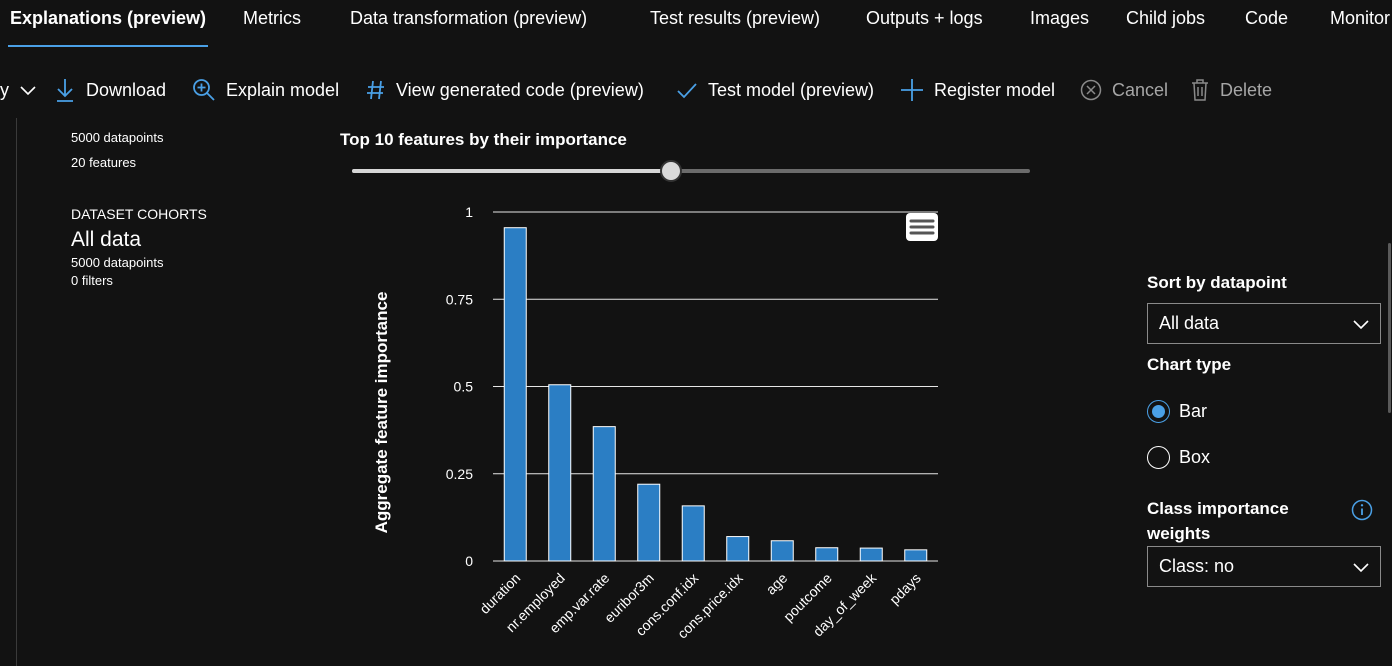  Describe the element at coordinates (791, 89) in the screenshot. I see `test-model-label: Test model (preview)` at that location.